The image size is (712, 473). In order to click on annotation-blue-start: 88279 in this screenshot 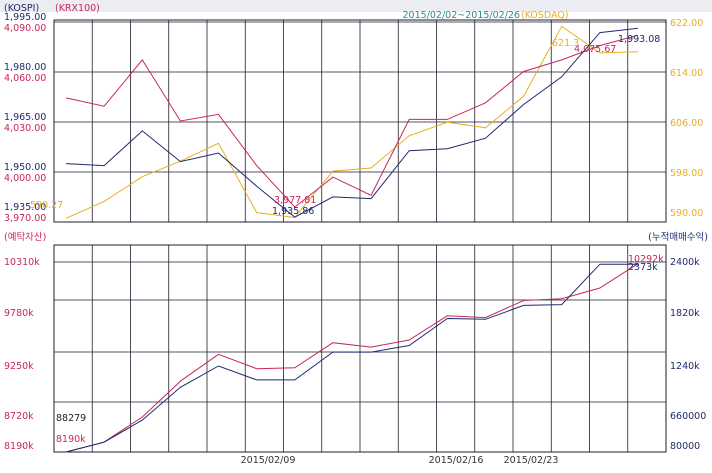, I will do `click(71, 418)`.